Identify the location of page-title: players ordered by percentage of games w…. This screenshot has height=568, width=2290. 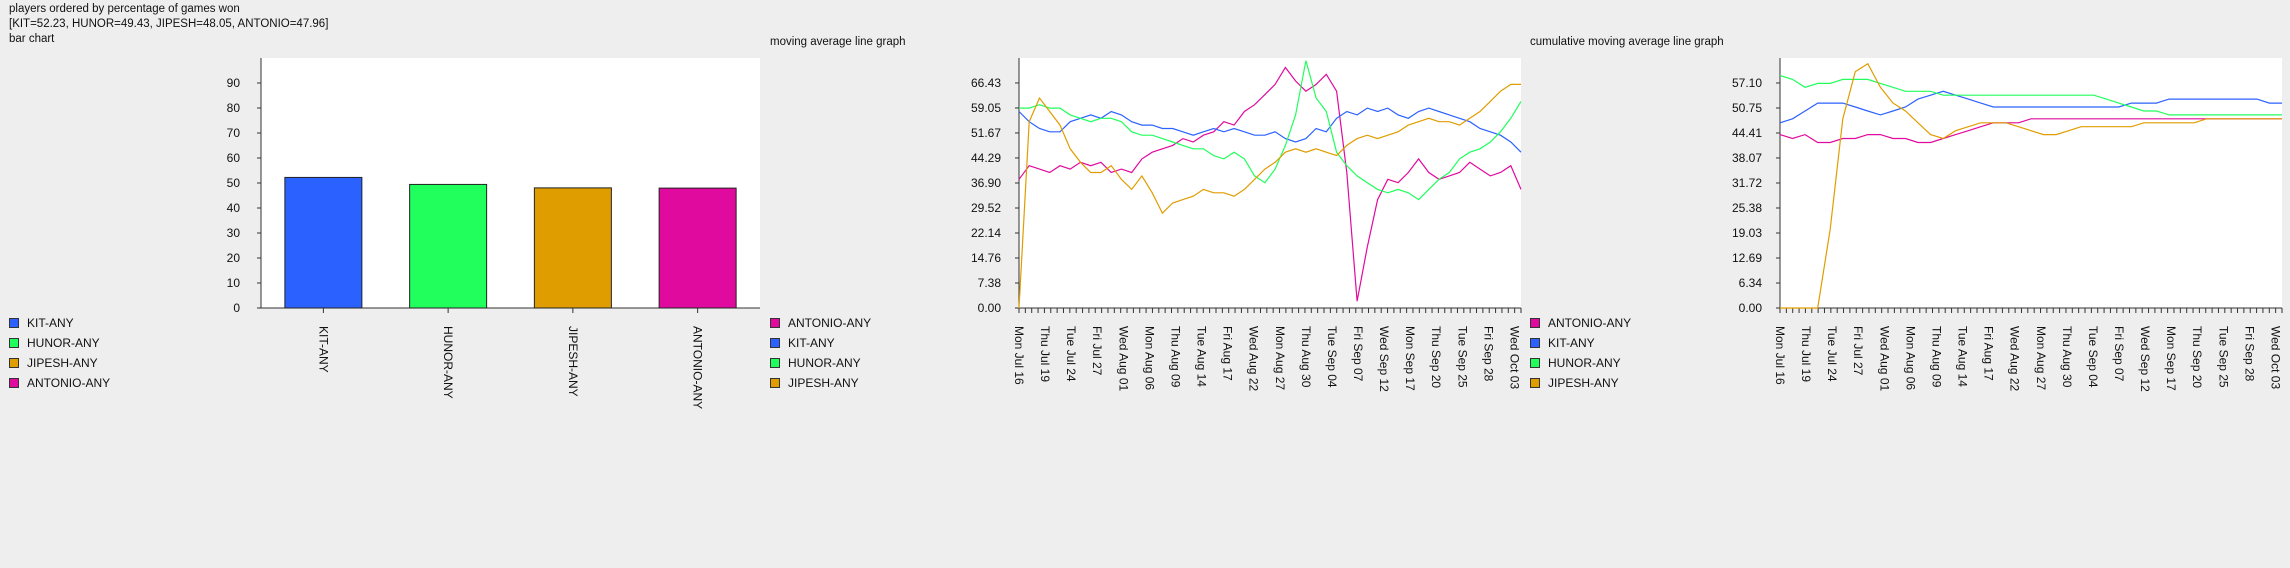
(124, 9).